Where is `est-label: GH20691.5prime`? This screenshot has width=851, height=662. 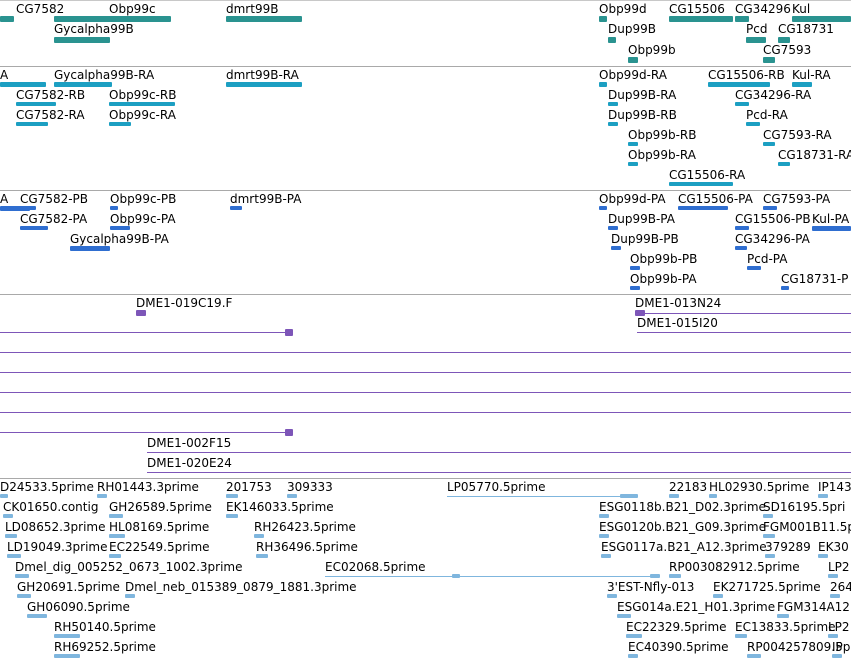 est-label: GH20691.5prime is located at coordinates (68, 587).